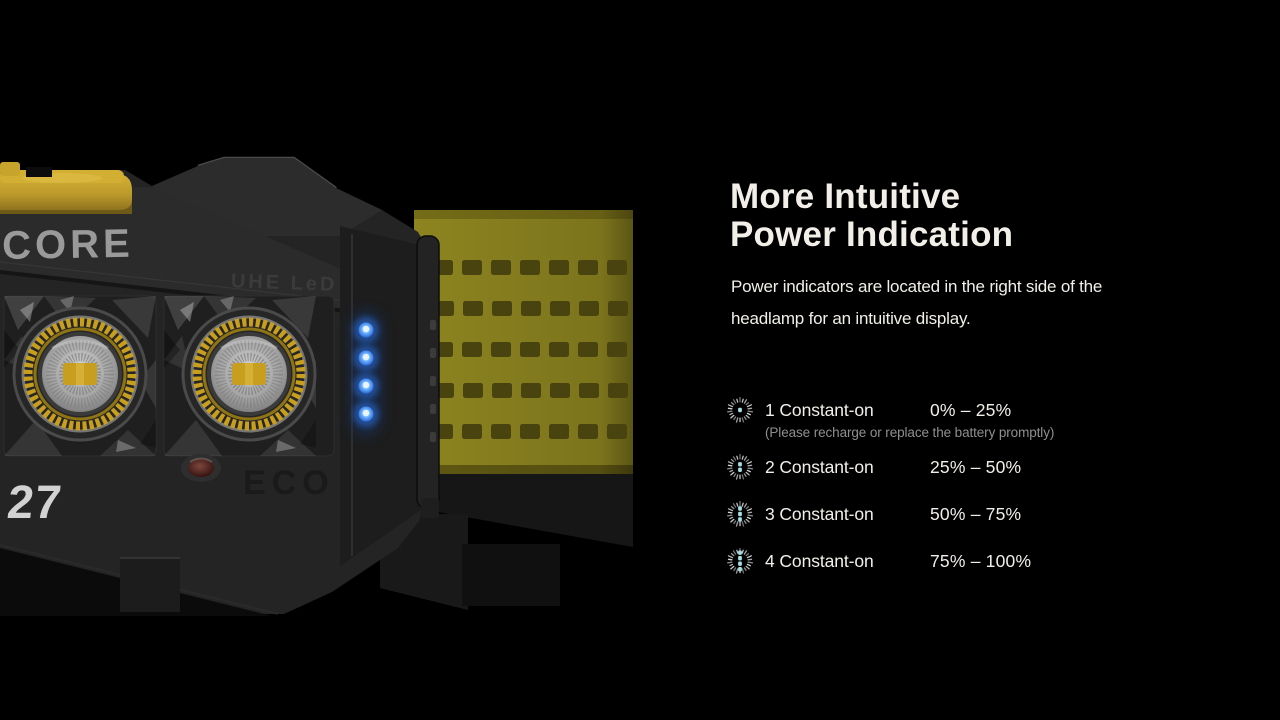  I want to click on page-title: More Intuitive Power Indication, so click(871, 216).